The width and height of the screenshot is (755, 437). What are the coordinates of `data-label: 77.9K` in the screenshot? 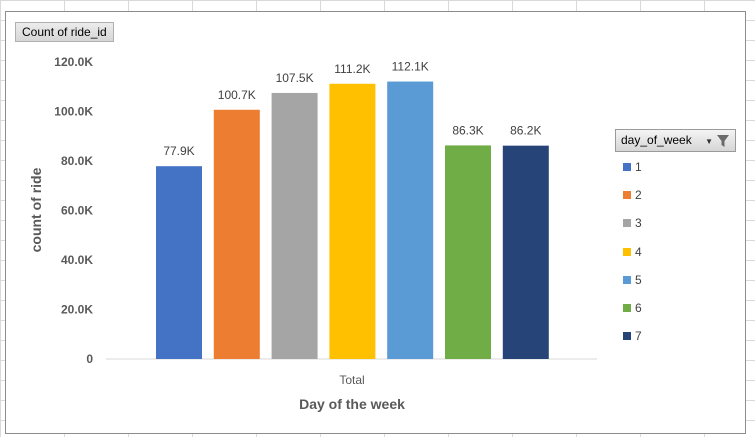 It's located at (178, 151).